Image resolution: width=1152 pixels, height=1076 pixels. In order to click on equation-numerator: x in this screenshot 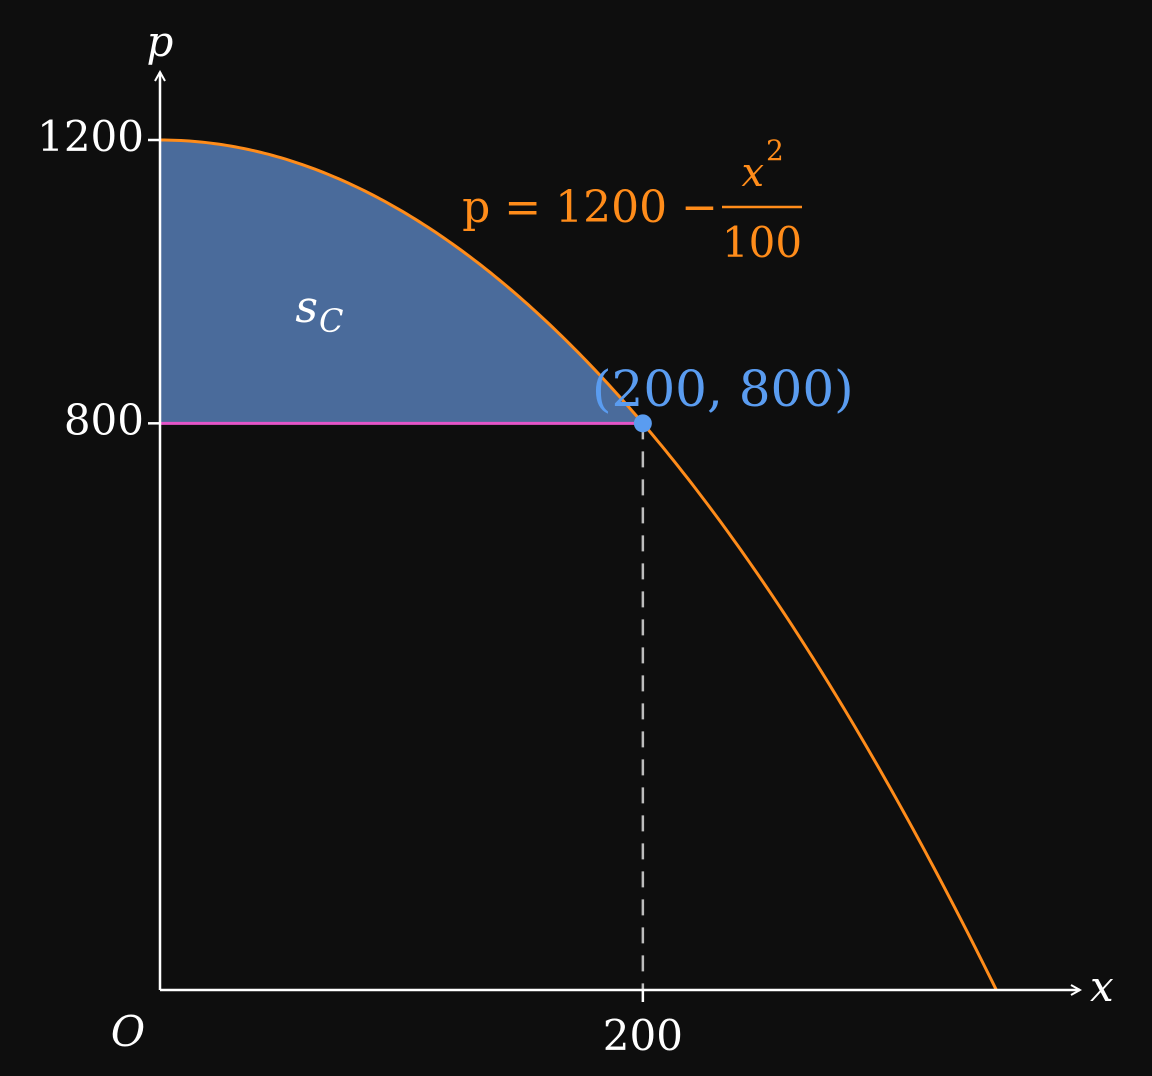, I will do `click(752, 173)`.